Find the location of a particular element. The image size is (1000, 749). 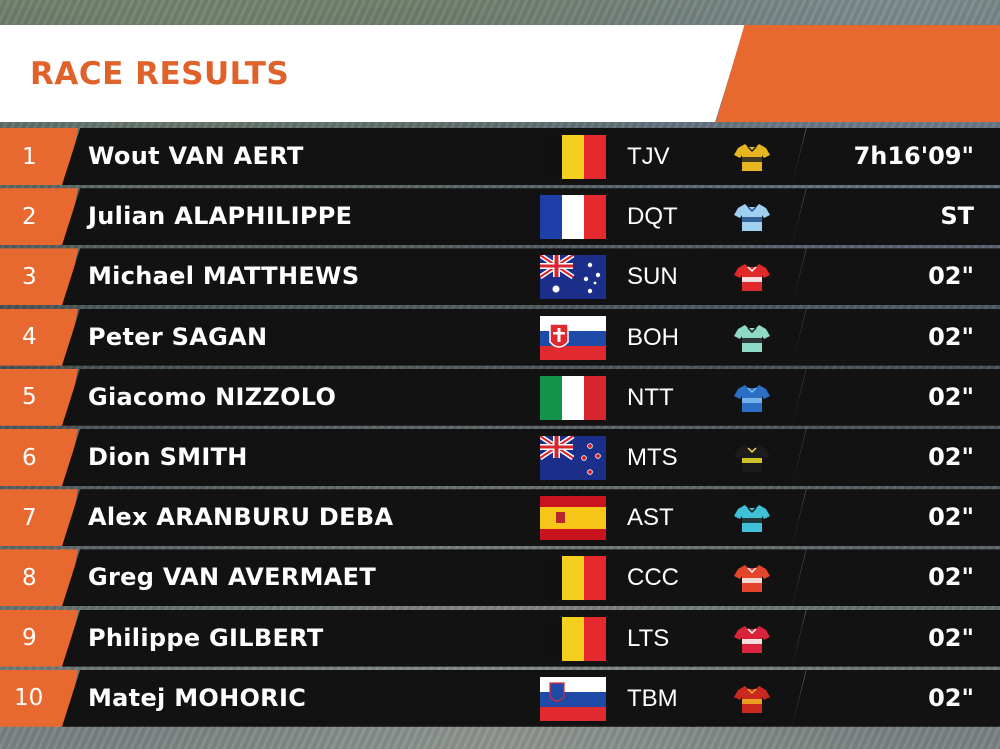

team-code: AST is located at coordinates (650, 518).